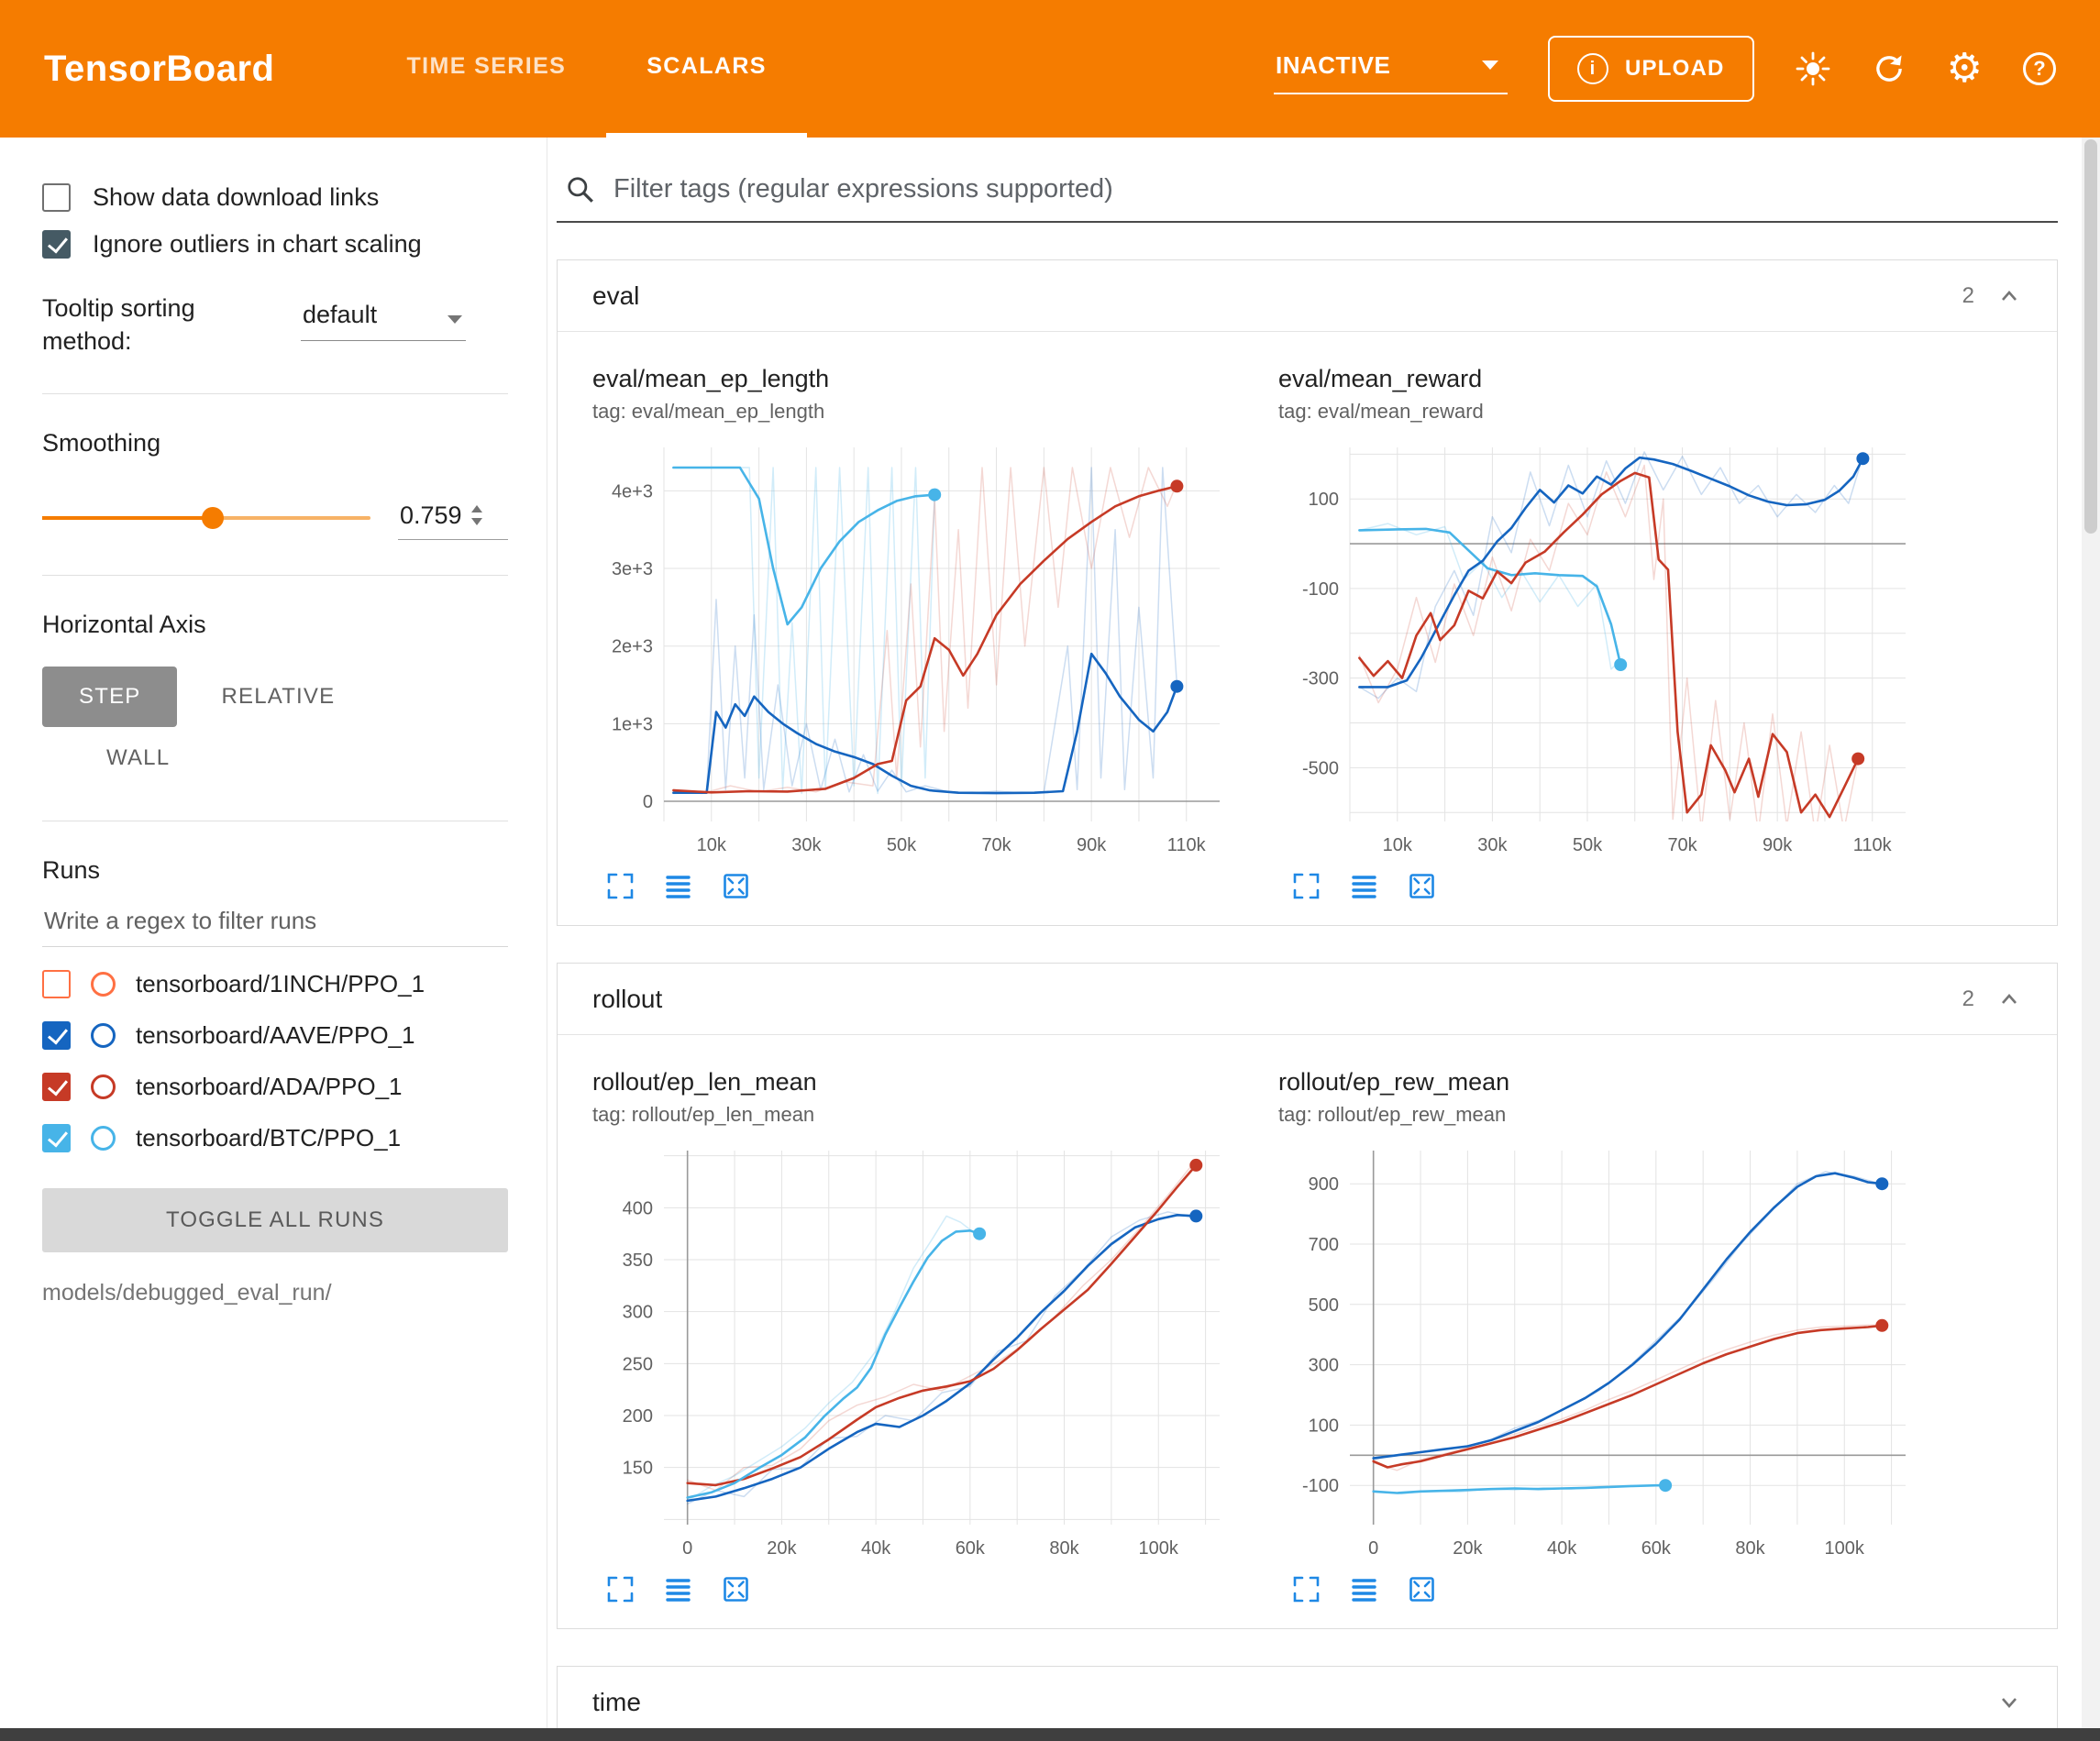  What do you see at coordinates (275, 325) in the screenshot?
I see `tooltip-sorting-row: Tooltip sorting method: default` at bounding box center [275, 325].